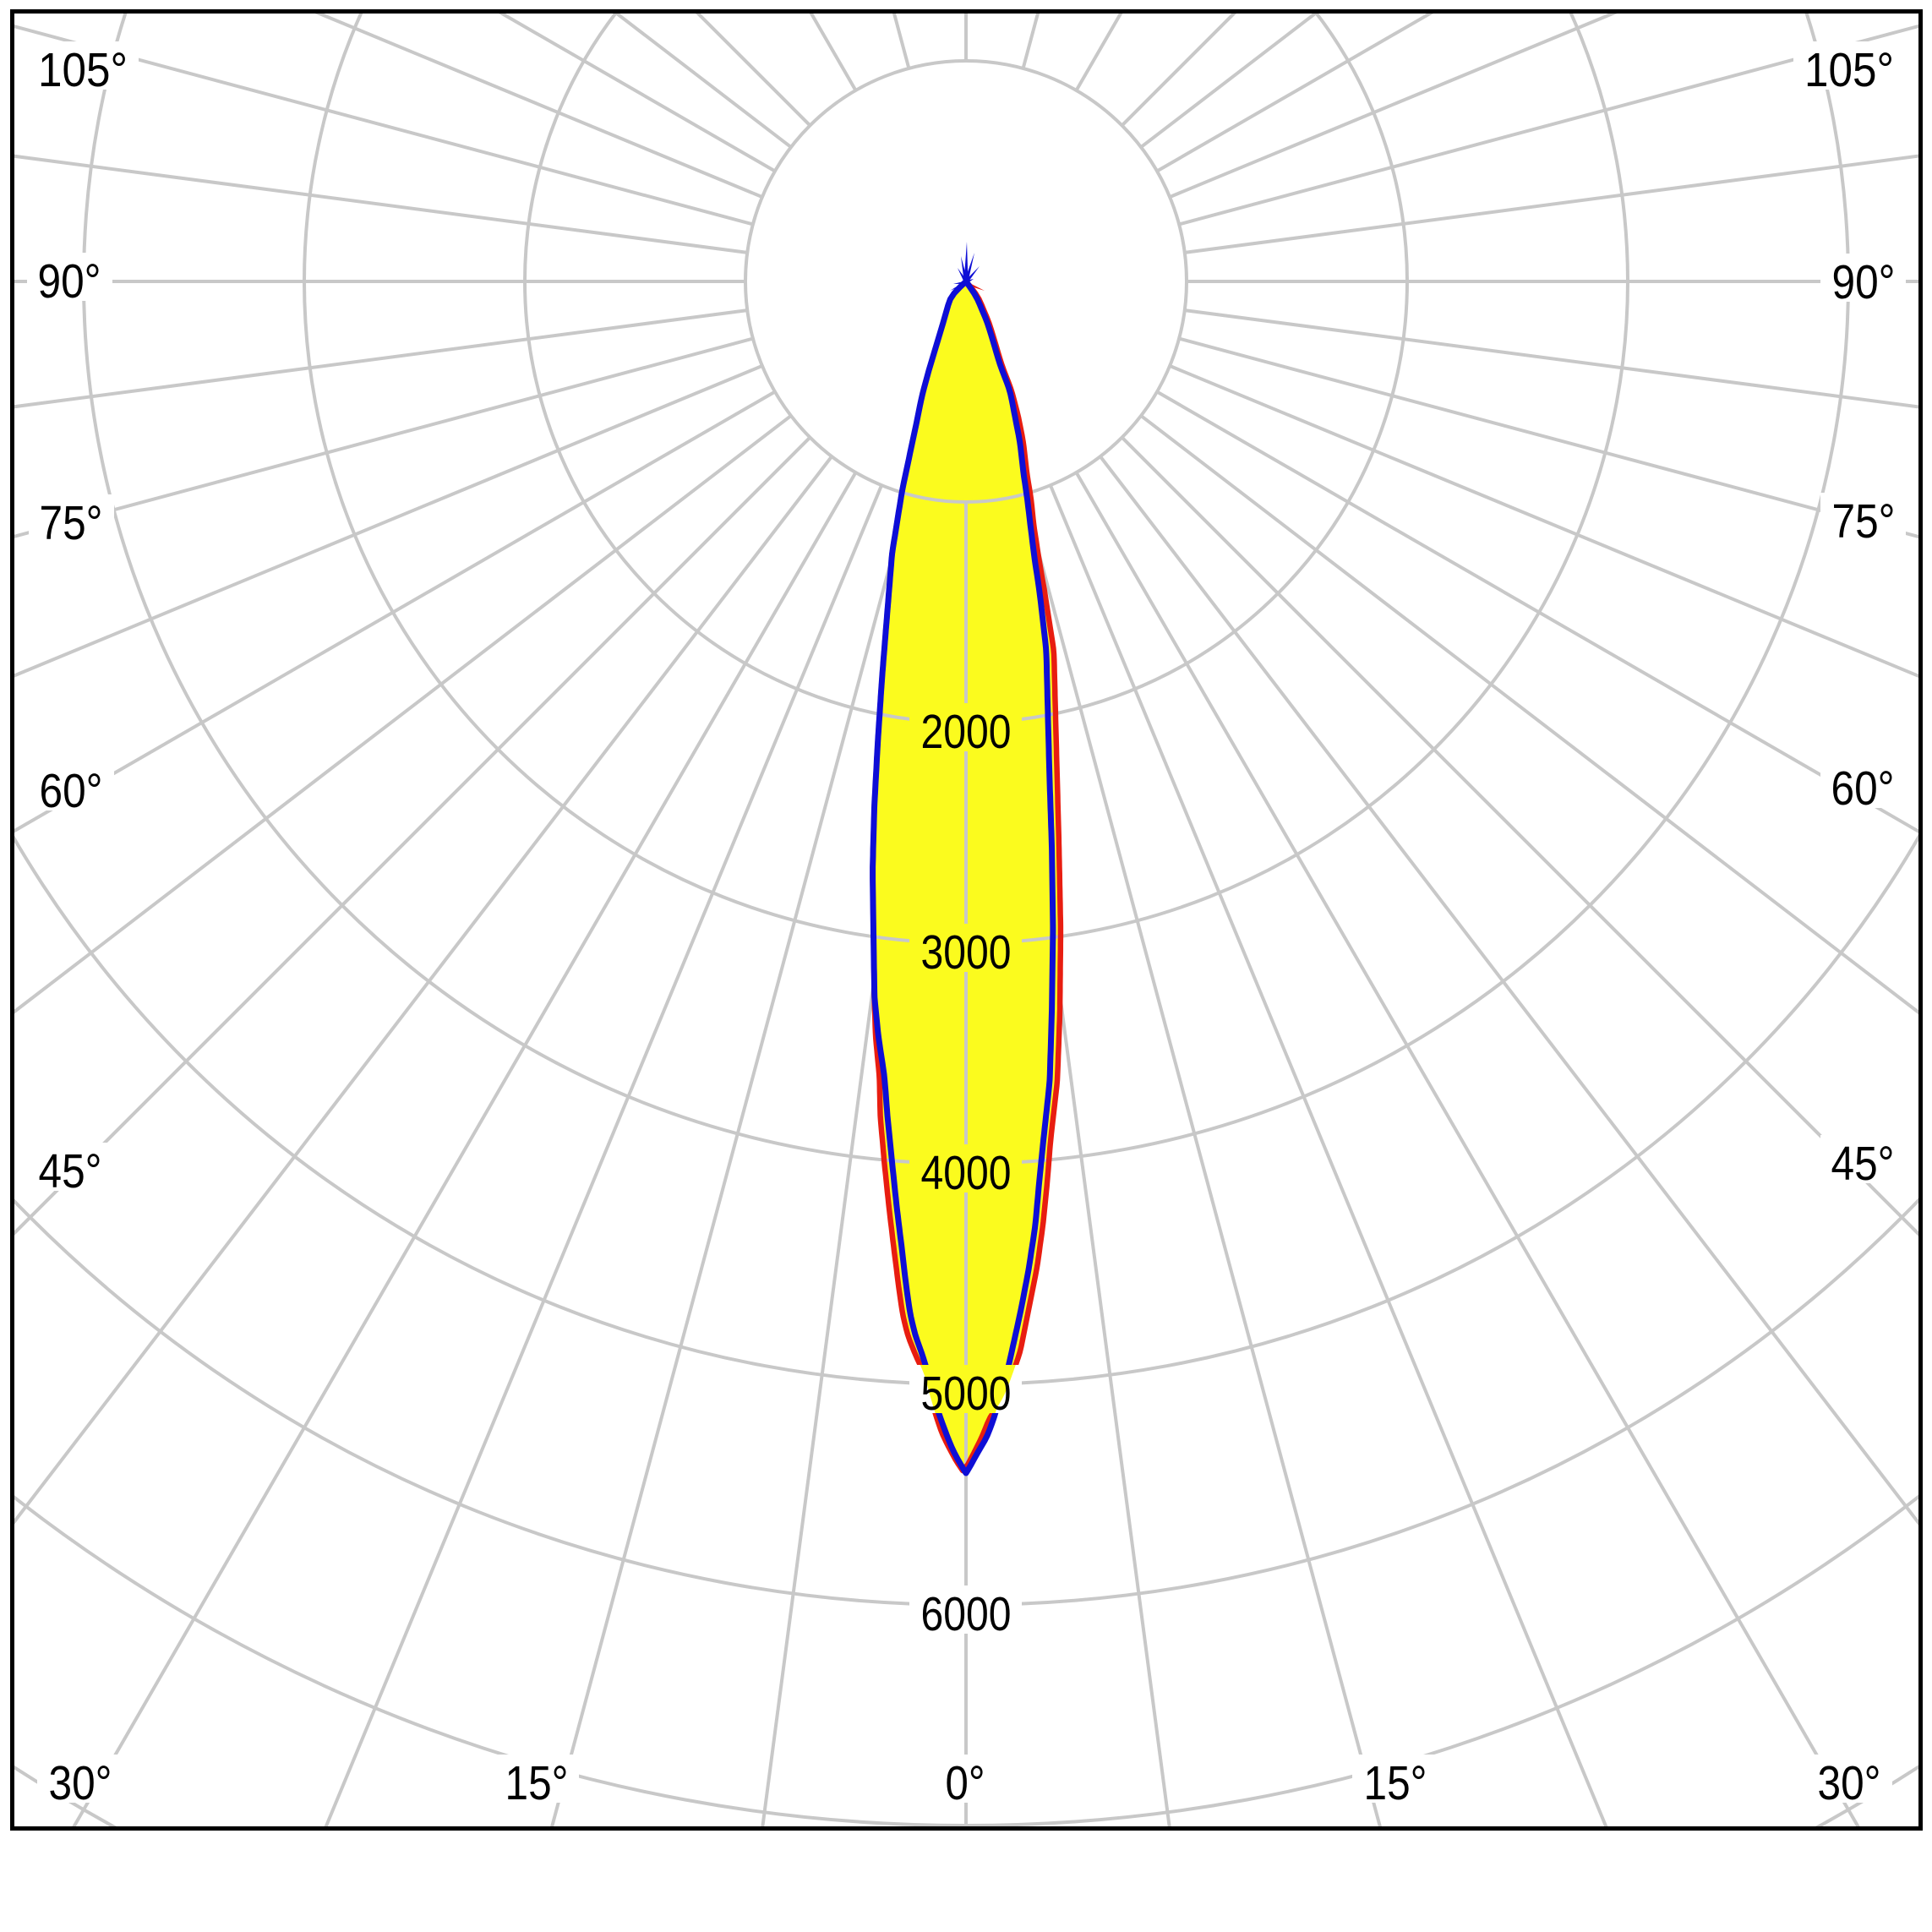 The height and width of the screenshot is (1932, 1932). I want to click on svg-text: 5000, so click(966, 1394).